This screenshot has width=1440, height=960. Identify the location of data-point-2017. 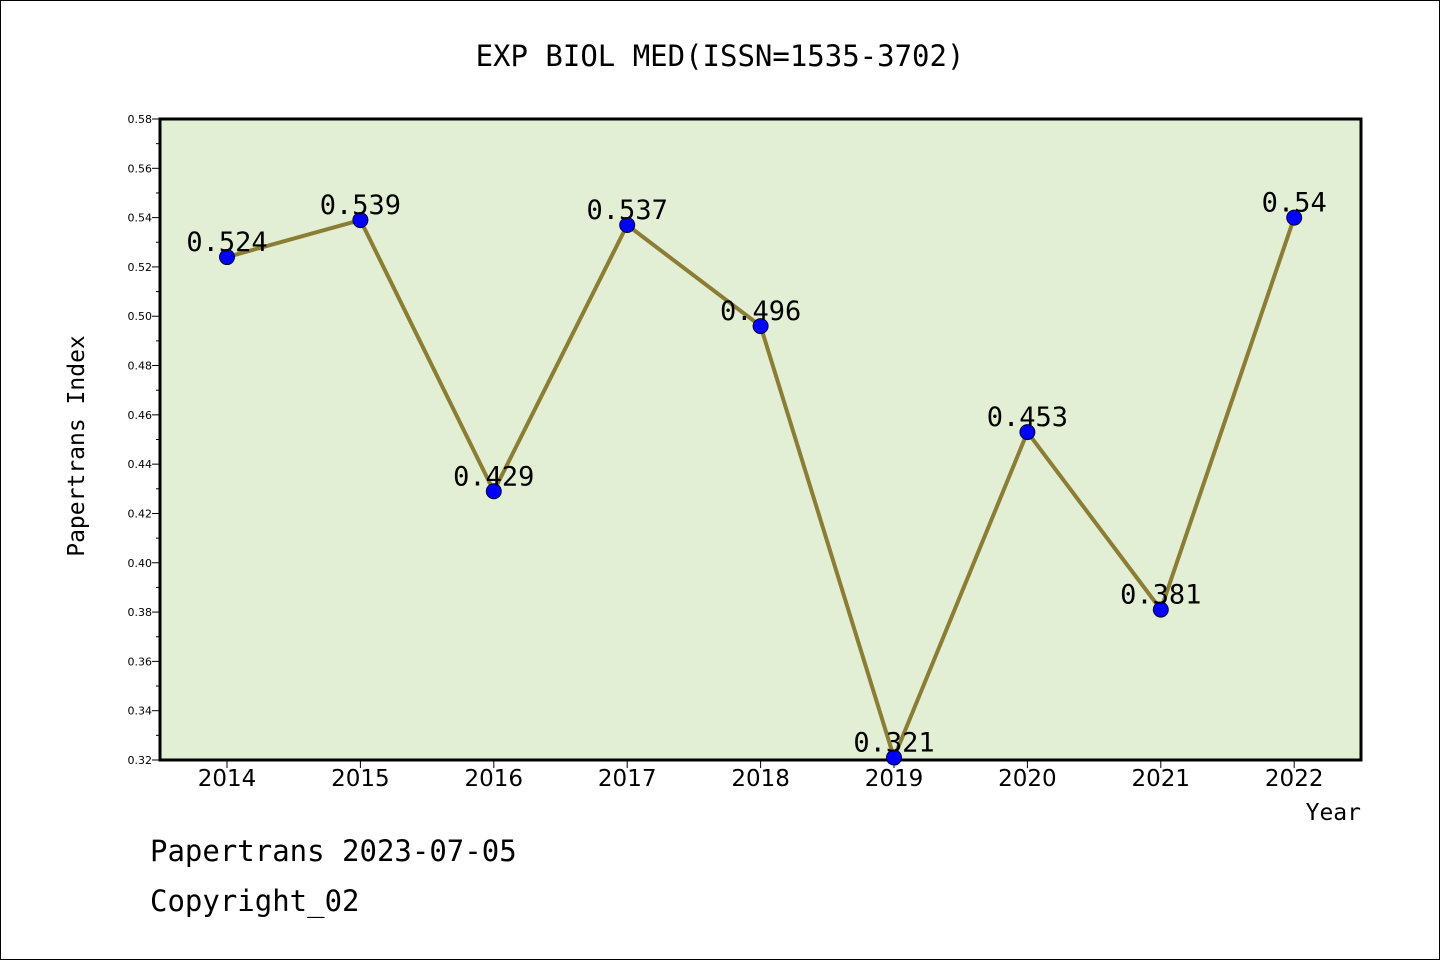
(627, 225).